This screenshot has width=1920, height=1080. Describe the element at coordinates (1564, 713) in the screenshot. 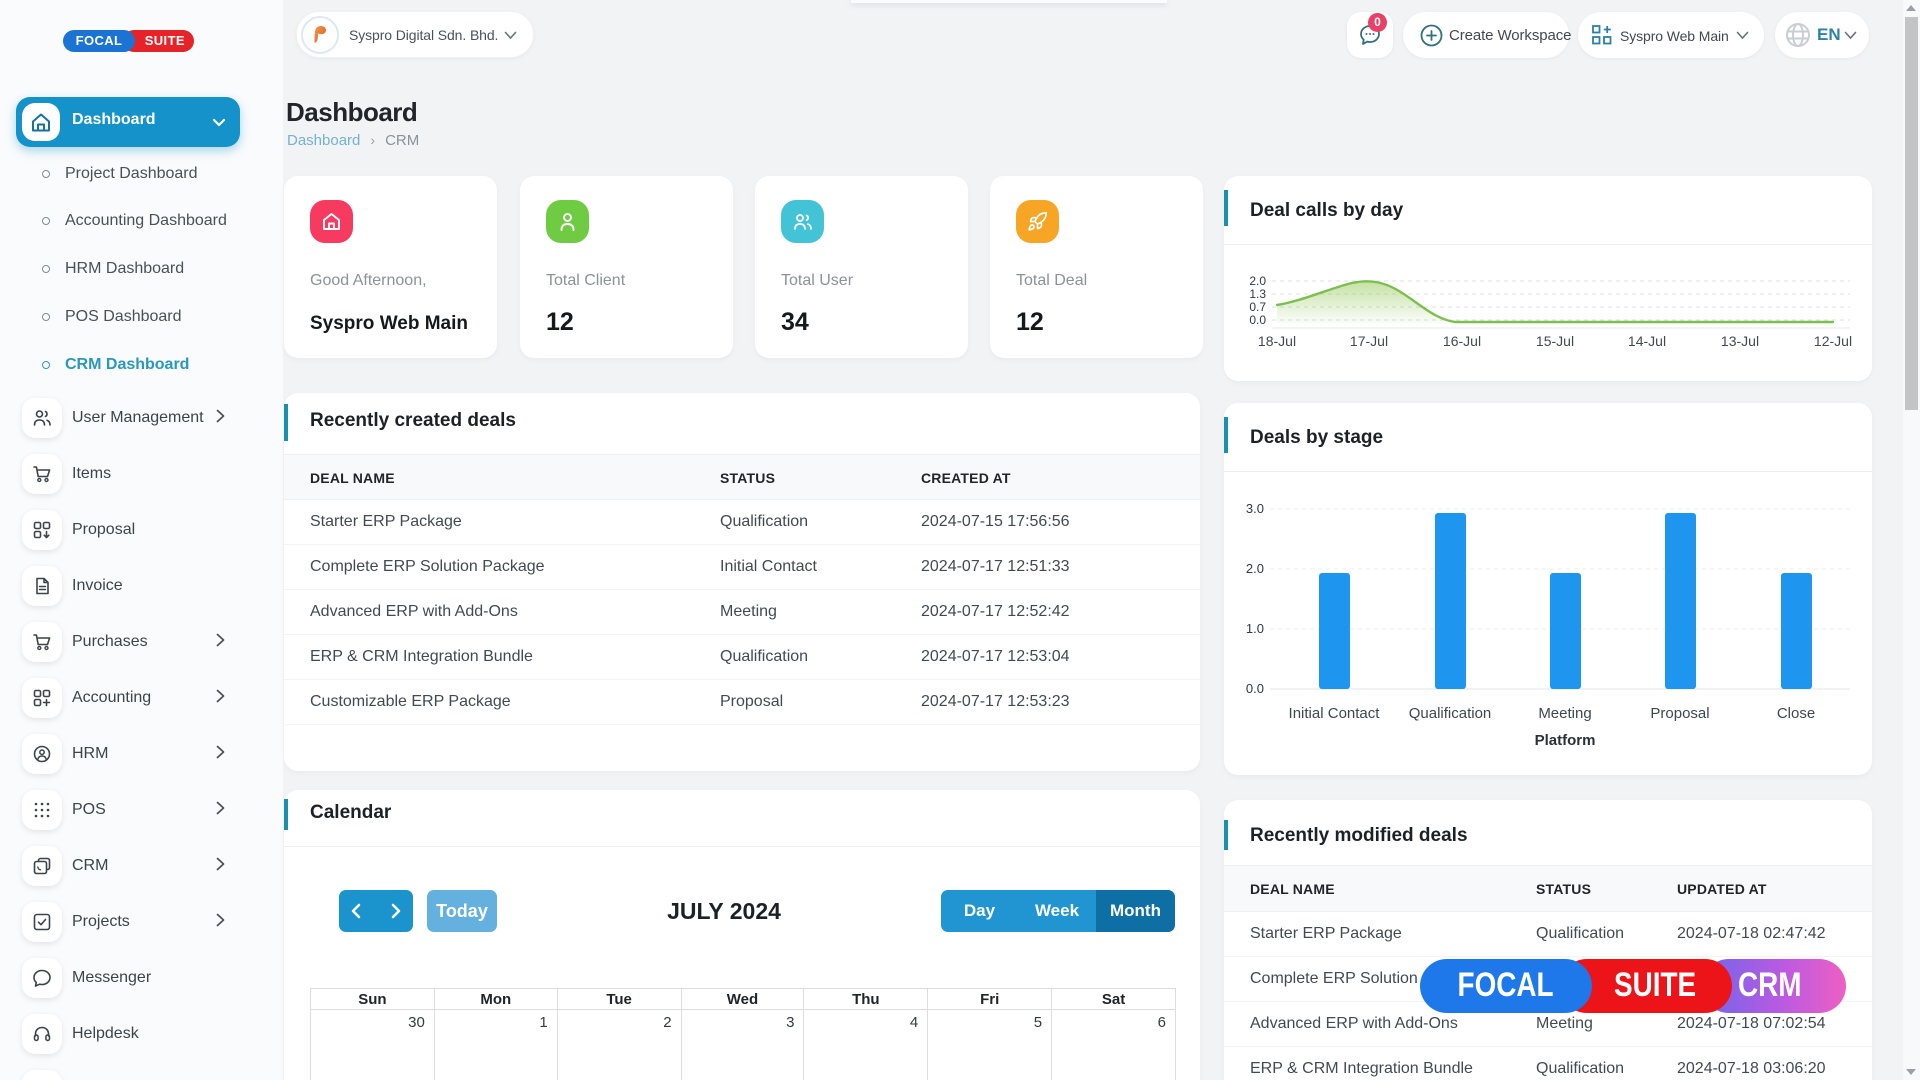

I see `svg-text: Meeting` at that location.